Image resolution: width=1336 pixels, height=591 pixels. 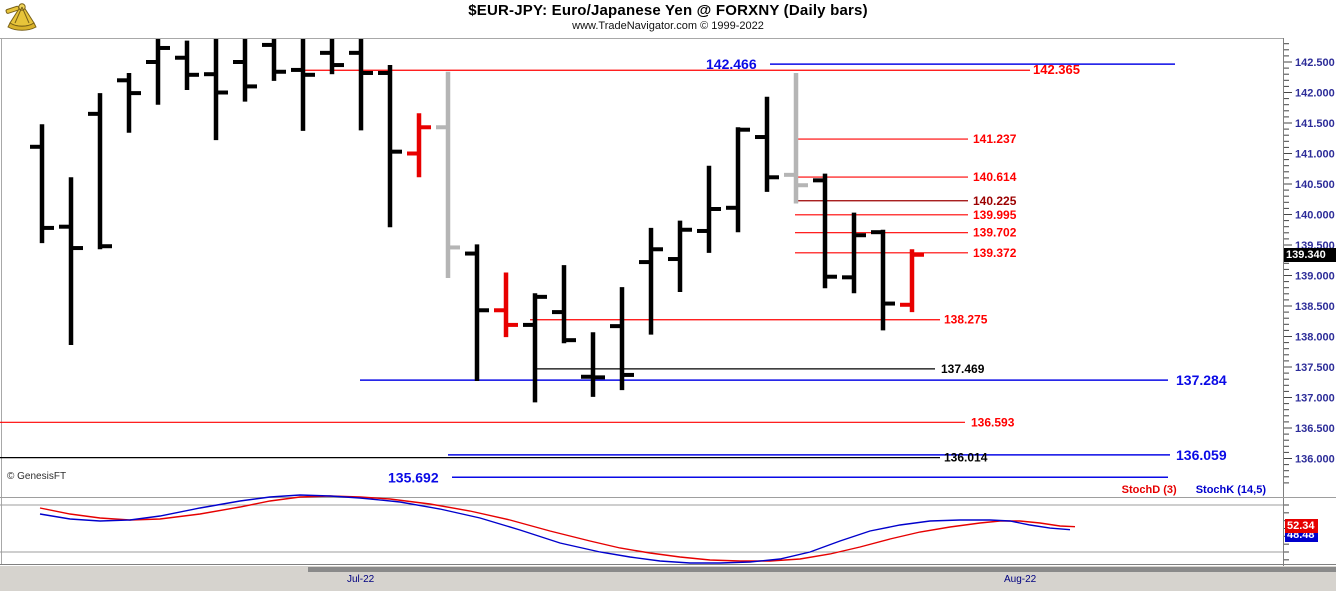 What do you see at coordinates (1315, 185) in the screenshot?
I see `axis-label: 140.500` at bounding box center [1315, 185].